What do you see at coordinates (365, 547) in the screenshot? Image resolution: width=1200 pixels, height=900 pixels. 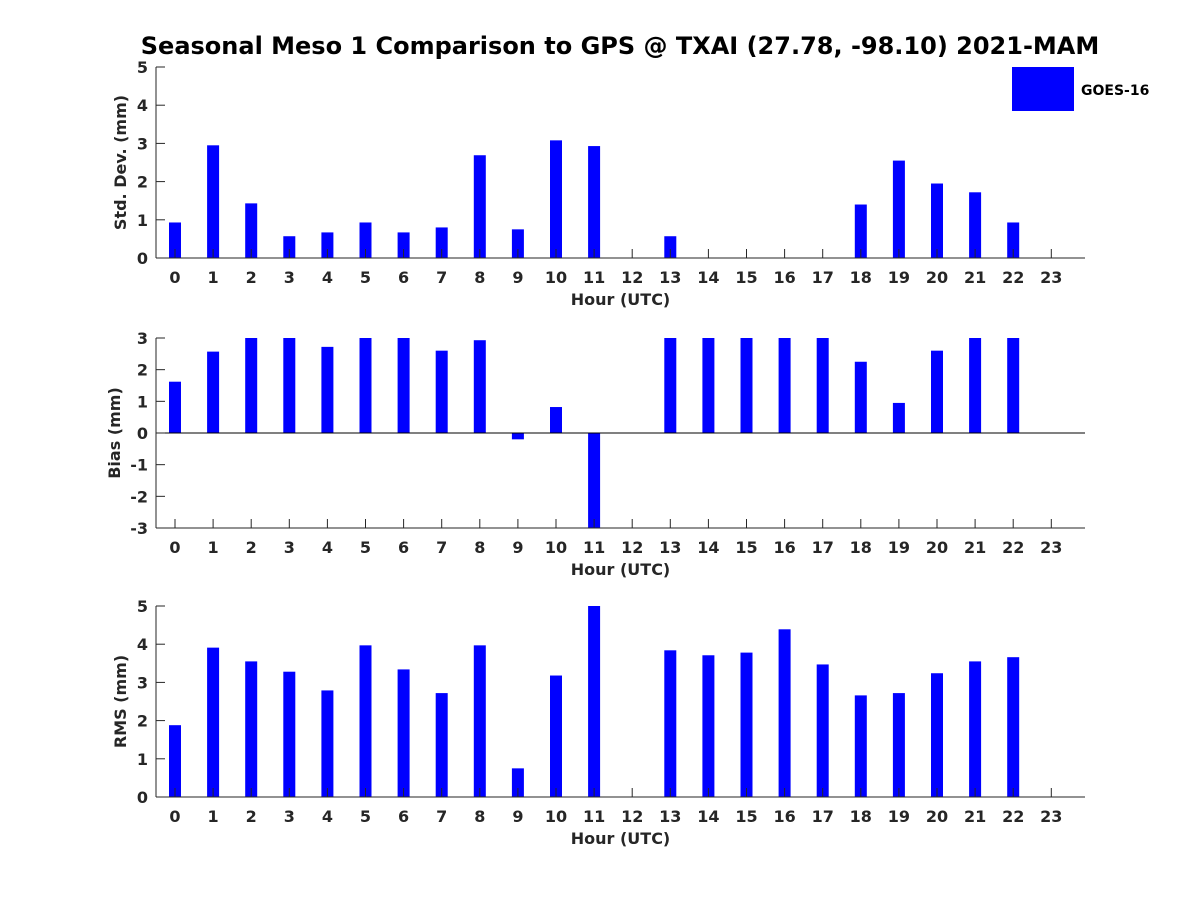 I see `x-tick-label: 5` at bounding box center [365, 547].